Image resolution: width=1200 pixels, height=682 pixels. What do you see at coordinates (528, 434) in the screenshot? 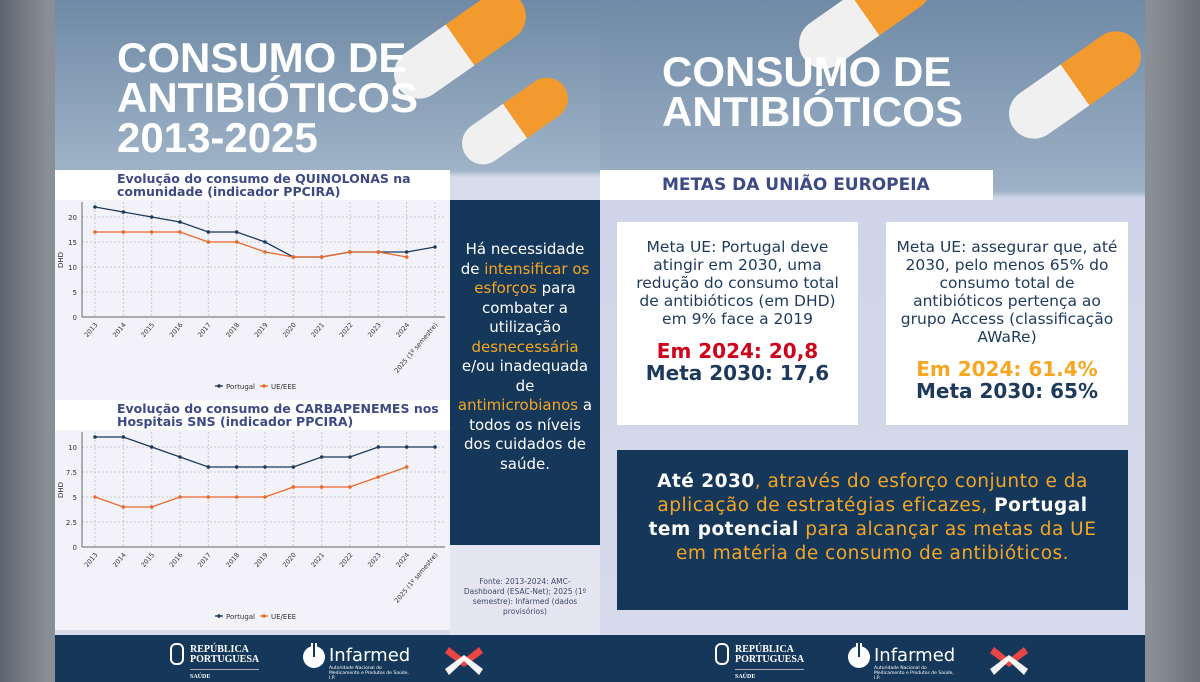
I see `callout-text: a todos os níveis dos cuidados de saúde.` at bounding box center [528, 434].